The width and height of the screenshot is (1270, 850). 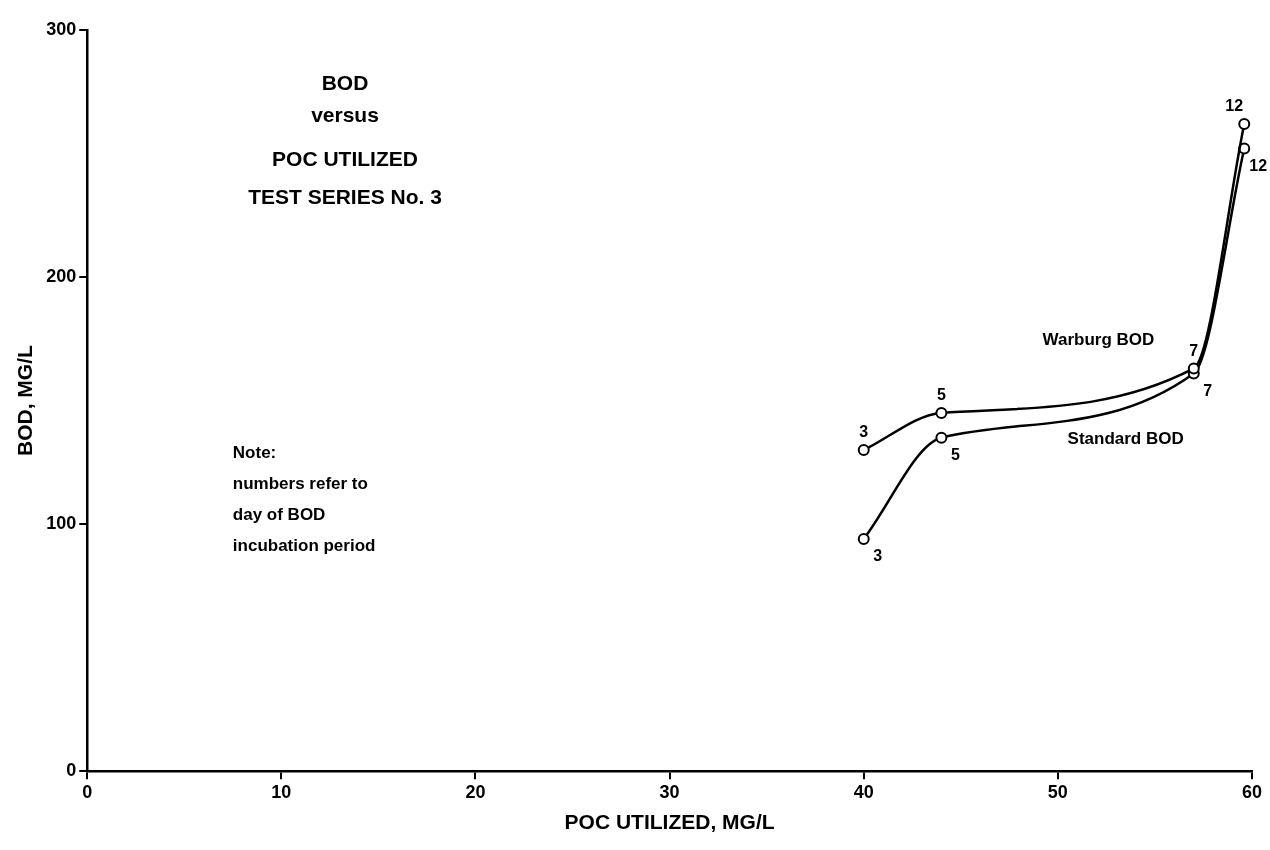 What do you see at coordinates (669, 791) in the screenshot?
I see `x-tick-label: 30` at bounding box center [669, 791].